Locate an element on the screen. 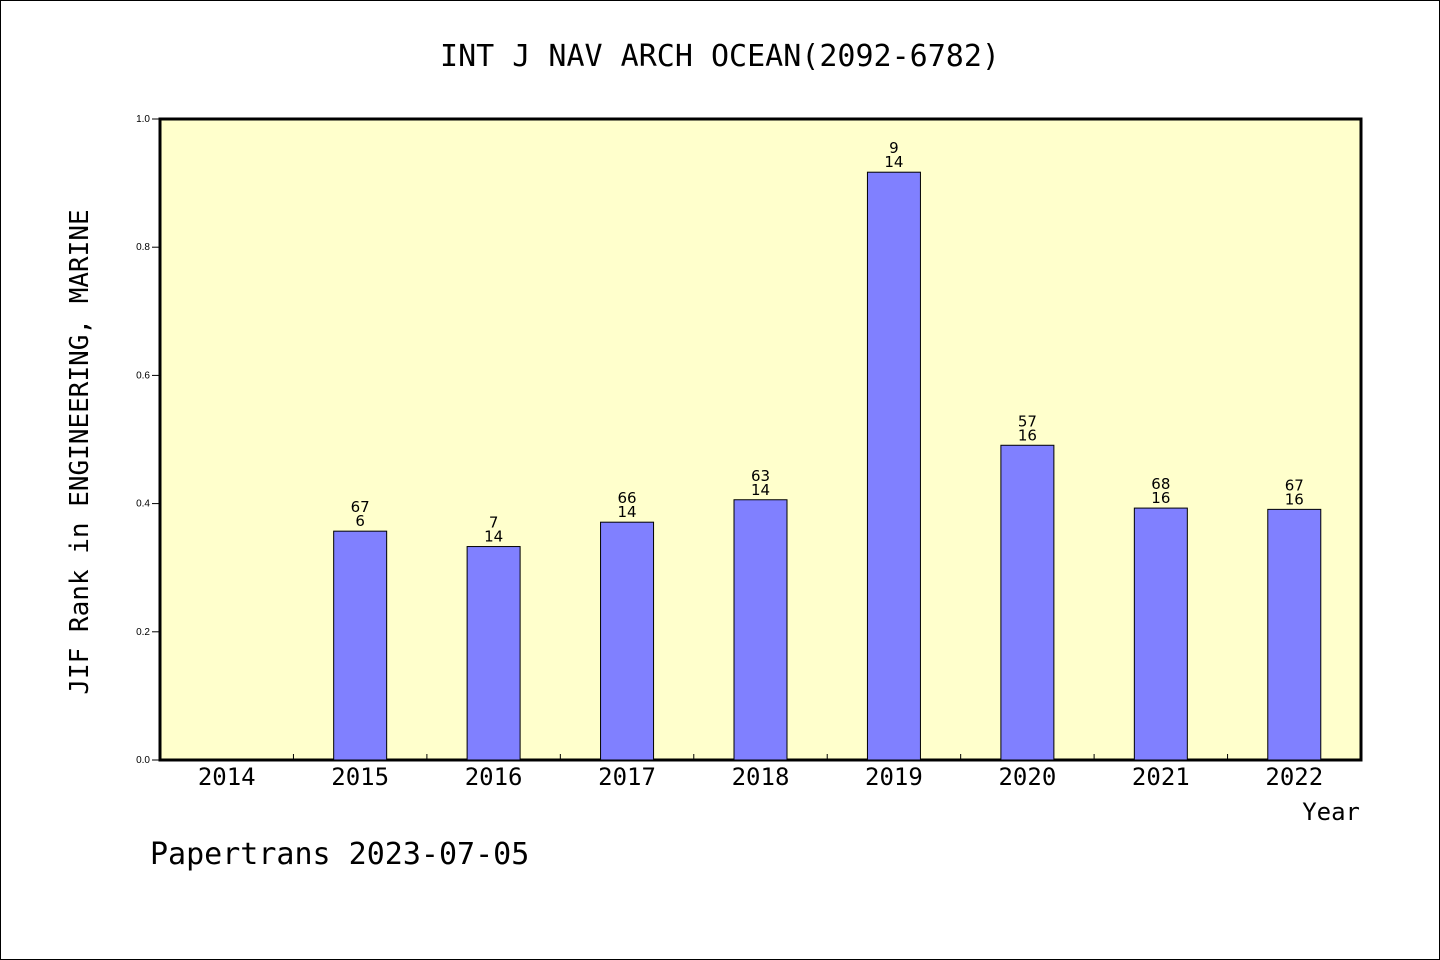 This screenshot has height=960, width=1440. bar-count-label-2022: 16 is located at coordinates (1294, 499).